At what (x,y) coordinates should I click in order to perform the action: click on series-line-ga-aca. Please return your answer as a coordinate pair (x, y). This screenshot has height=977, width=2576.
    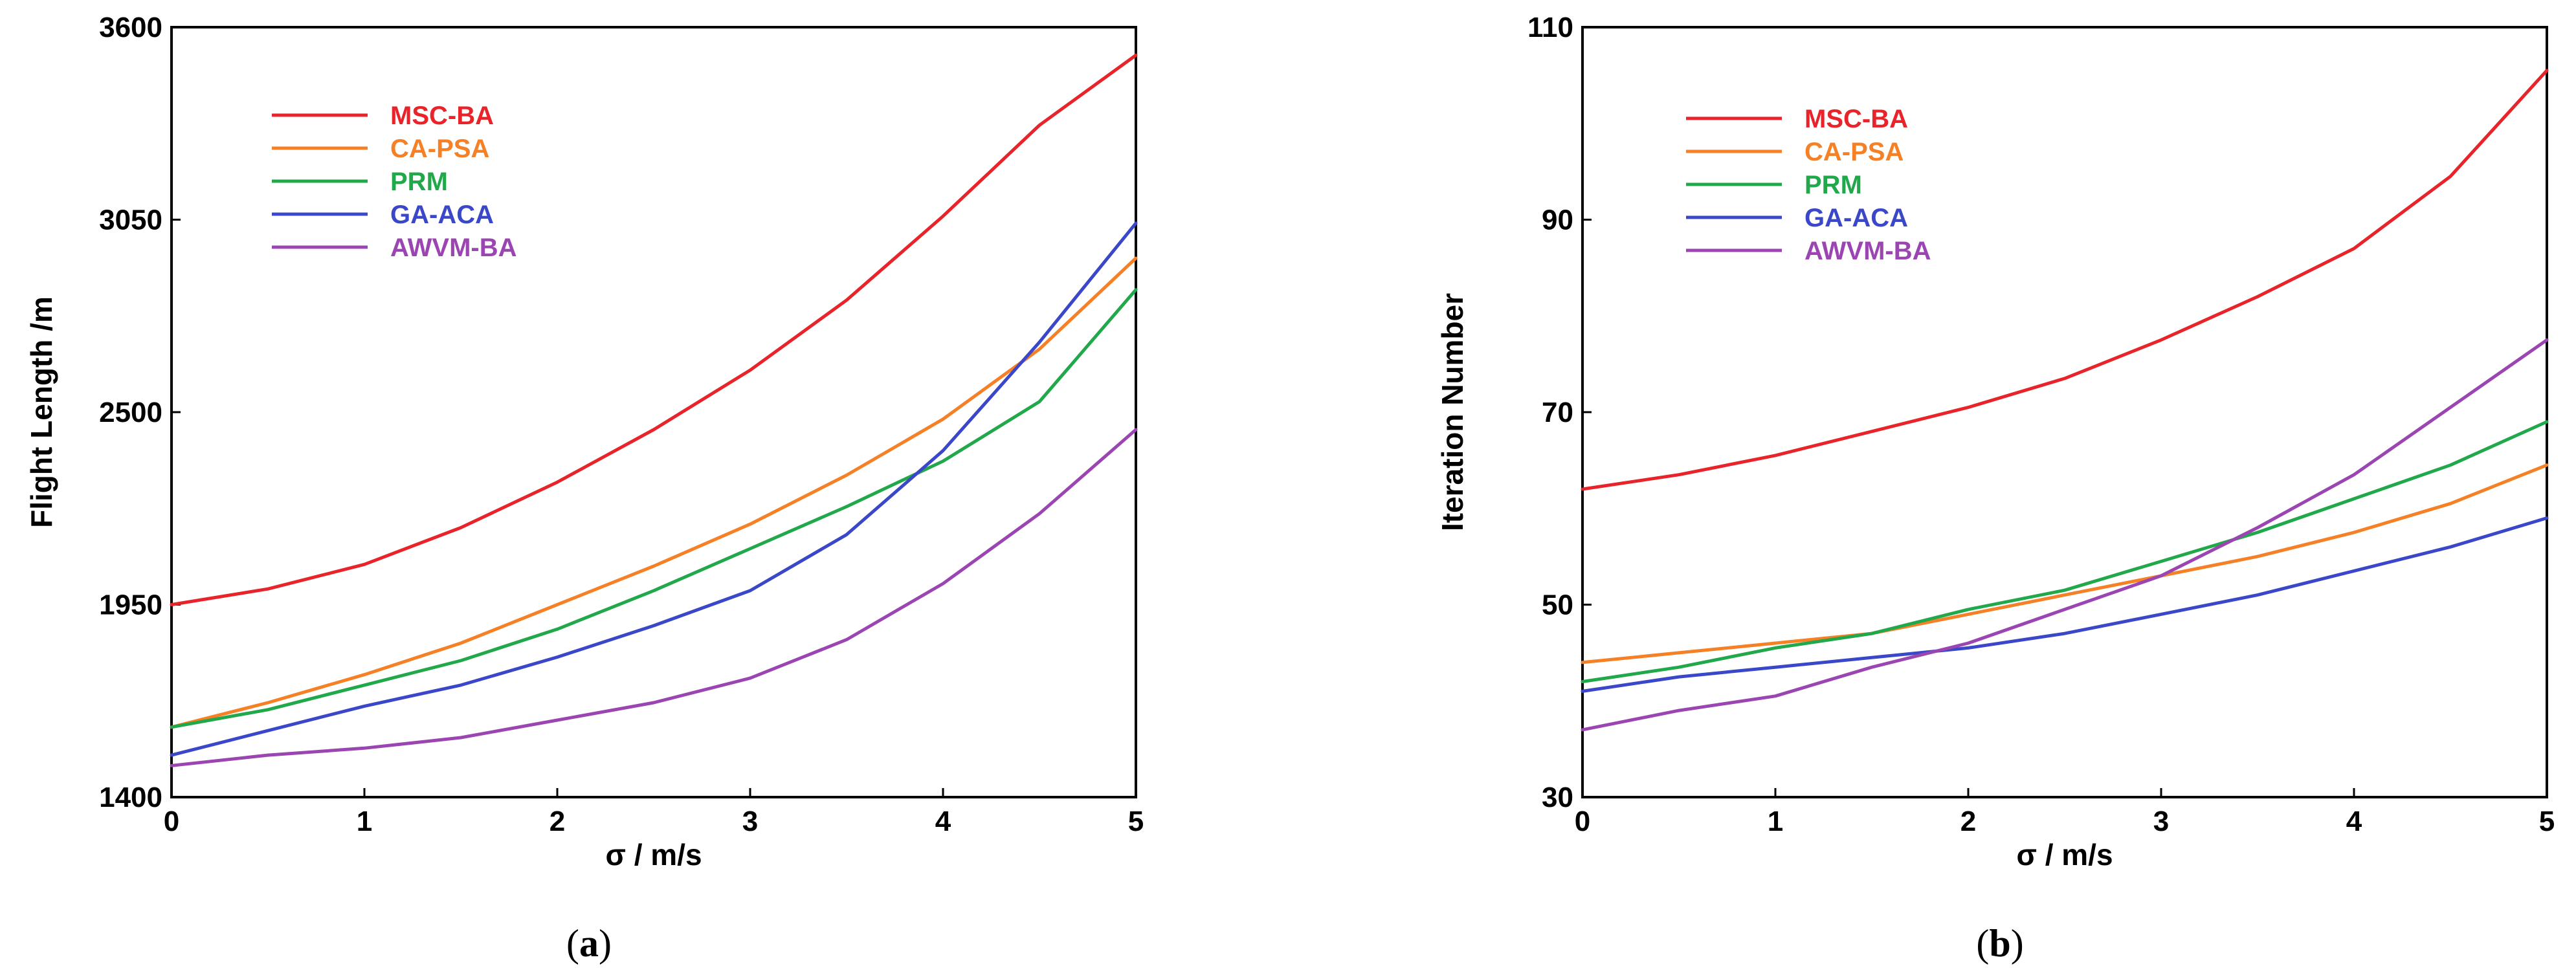
    Looking at the image, I should click on (2065, 604).